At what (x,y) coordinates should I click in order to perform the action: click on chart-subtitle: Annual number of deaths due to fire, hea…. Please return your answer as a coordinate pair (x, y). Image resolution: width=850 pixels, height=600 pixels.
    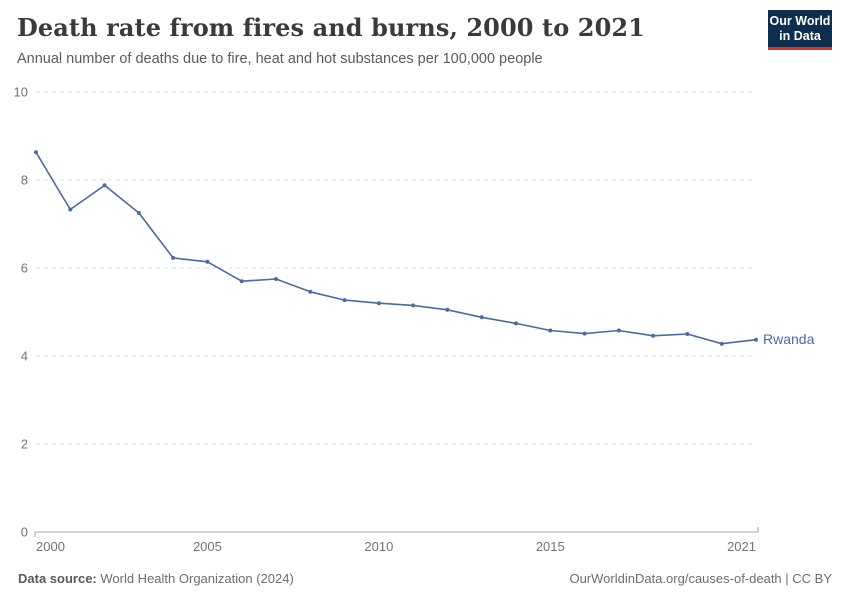
    Looking at the image, I should click on (280, 58).